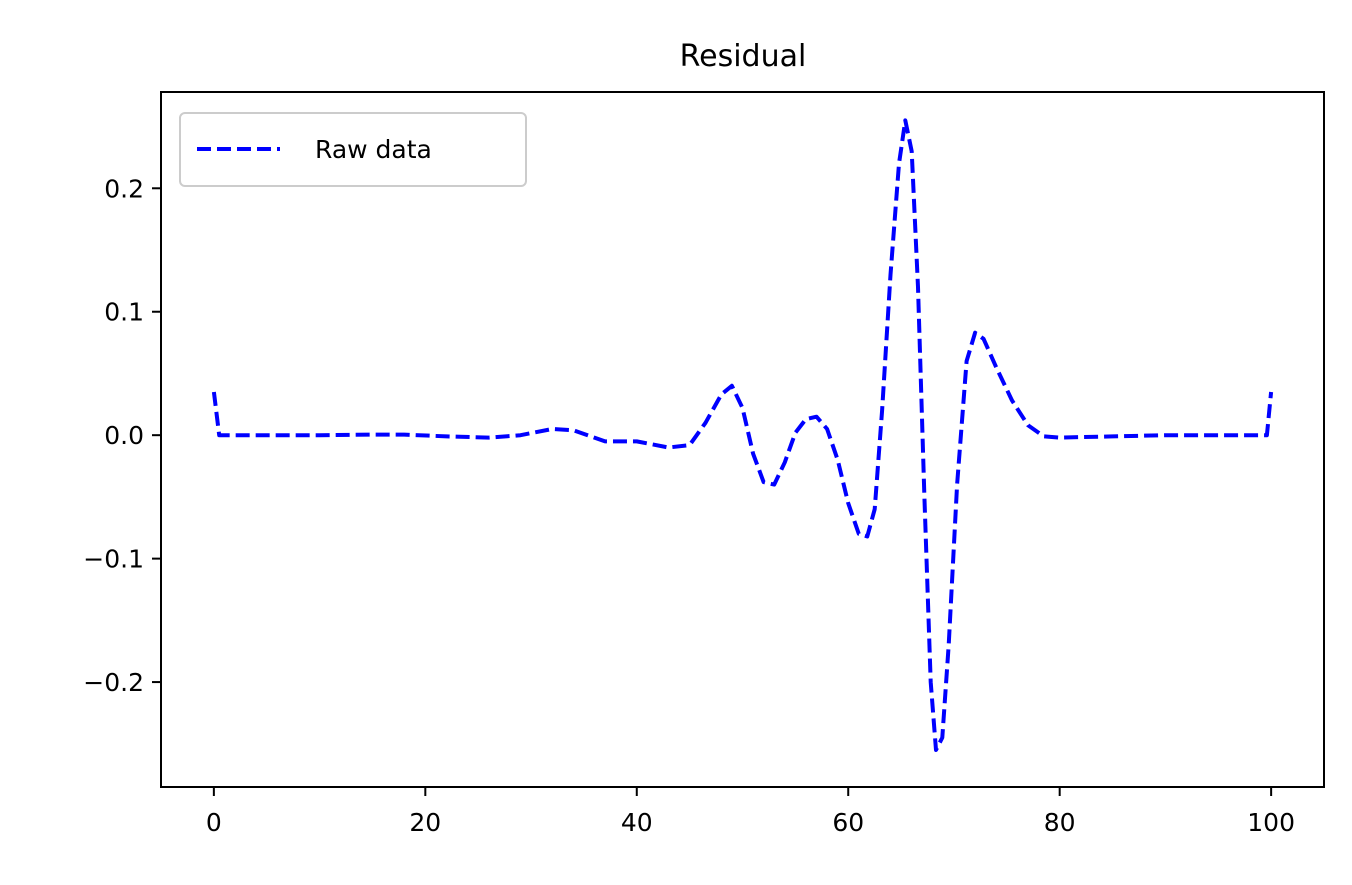  I want to click on legend: Raw data, so click(353, 149).